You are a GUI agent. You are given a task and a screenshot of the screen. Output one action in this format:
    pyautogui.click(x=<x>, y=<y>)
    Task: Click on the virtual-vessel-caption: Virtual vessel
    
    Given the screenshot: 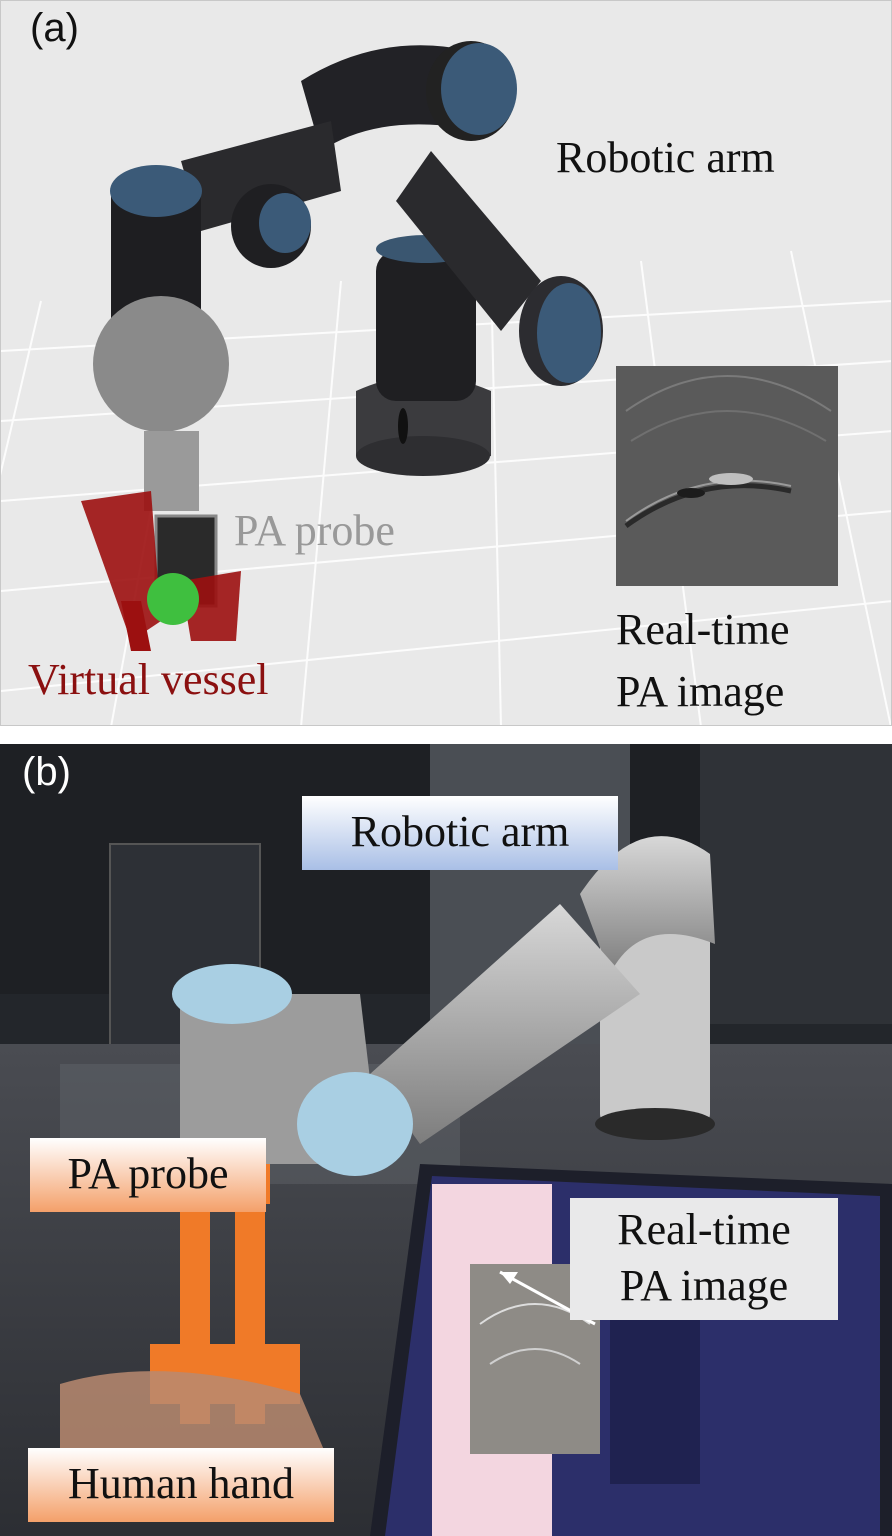 What is the action you would take?
    pyautogui.click(x=148, y=679)
    